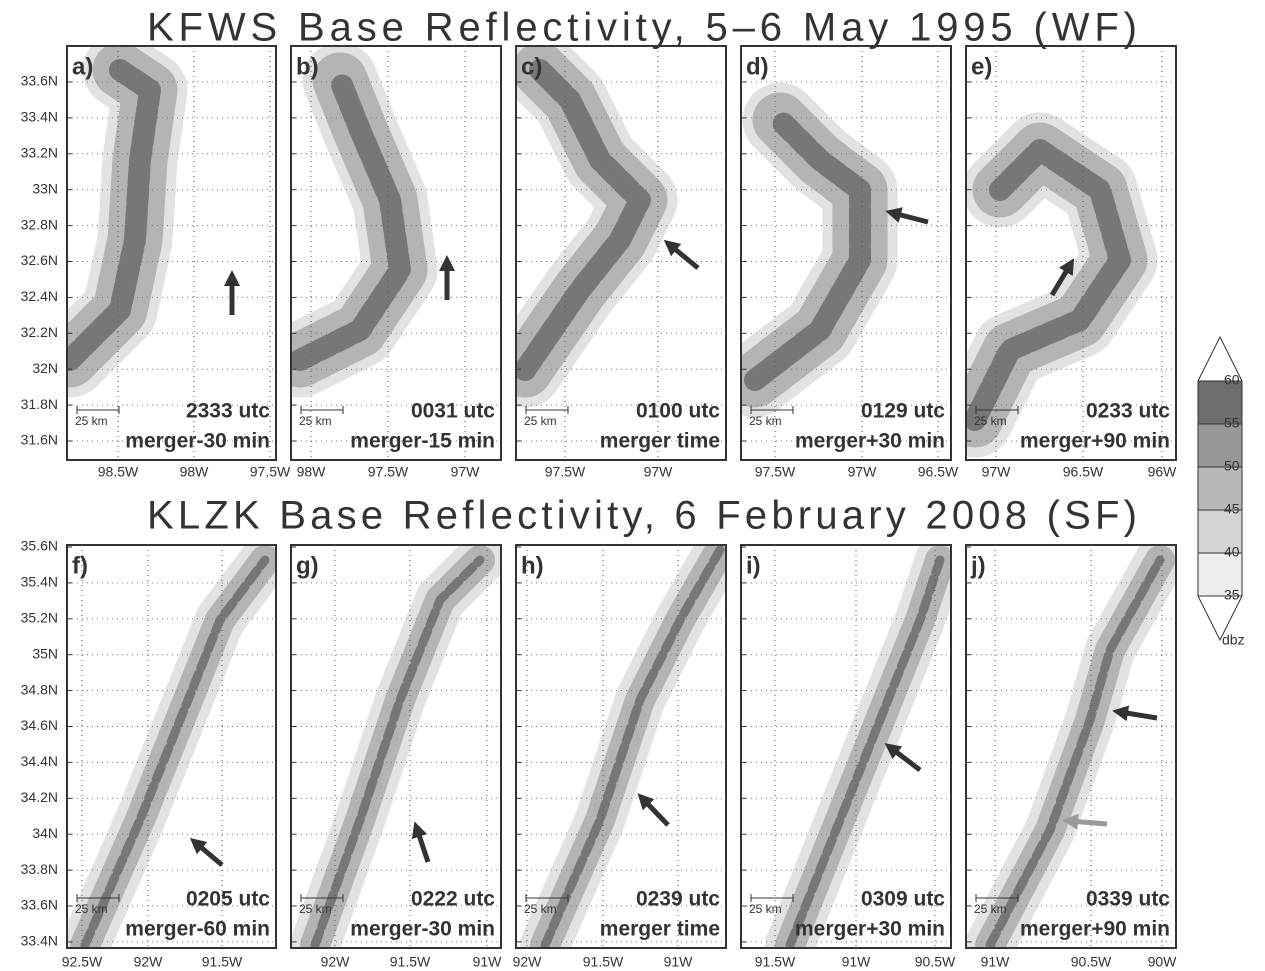  What do you see at coordinates (660, 441) in the screenshot?
I see `panel-label: merger time` at bounding box center [660, 441].